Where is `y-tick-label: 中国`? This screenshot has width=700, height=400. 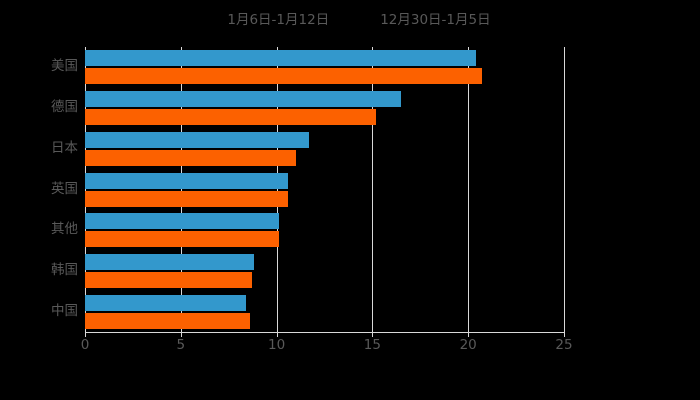
y-tick-label: 中国 is located at coordinates (64, 310).